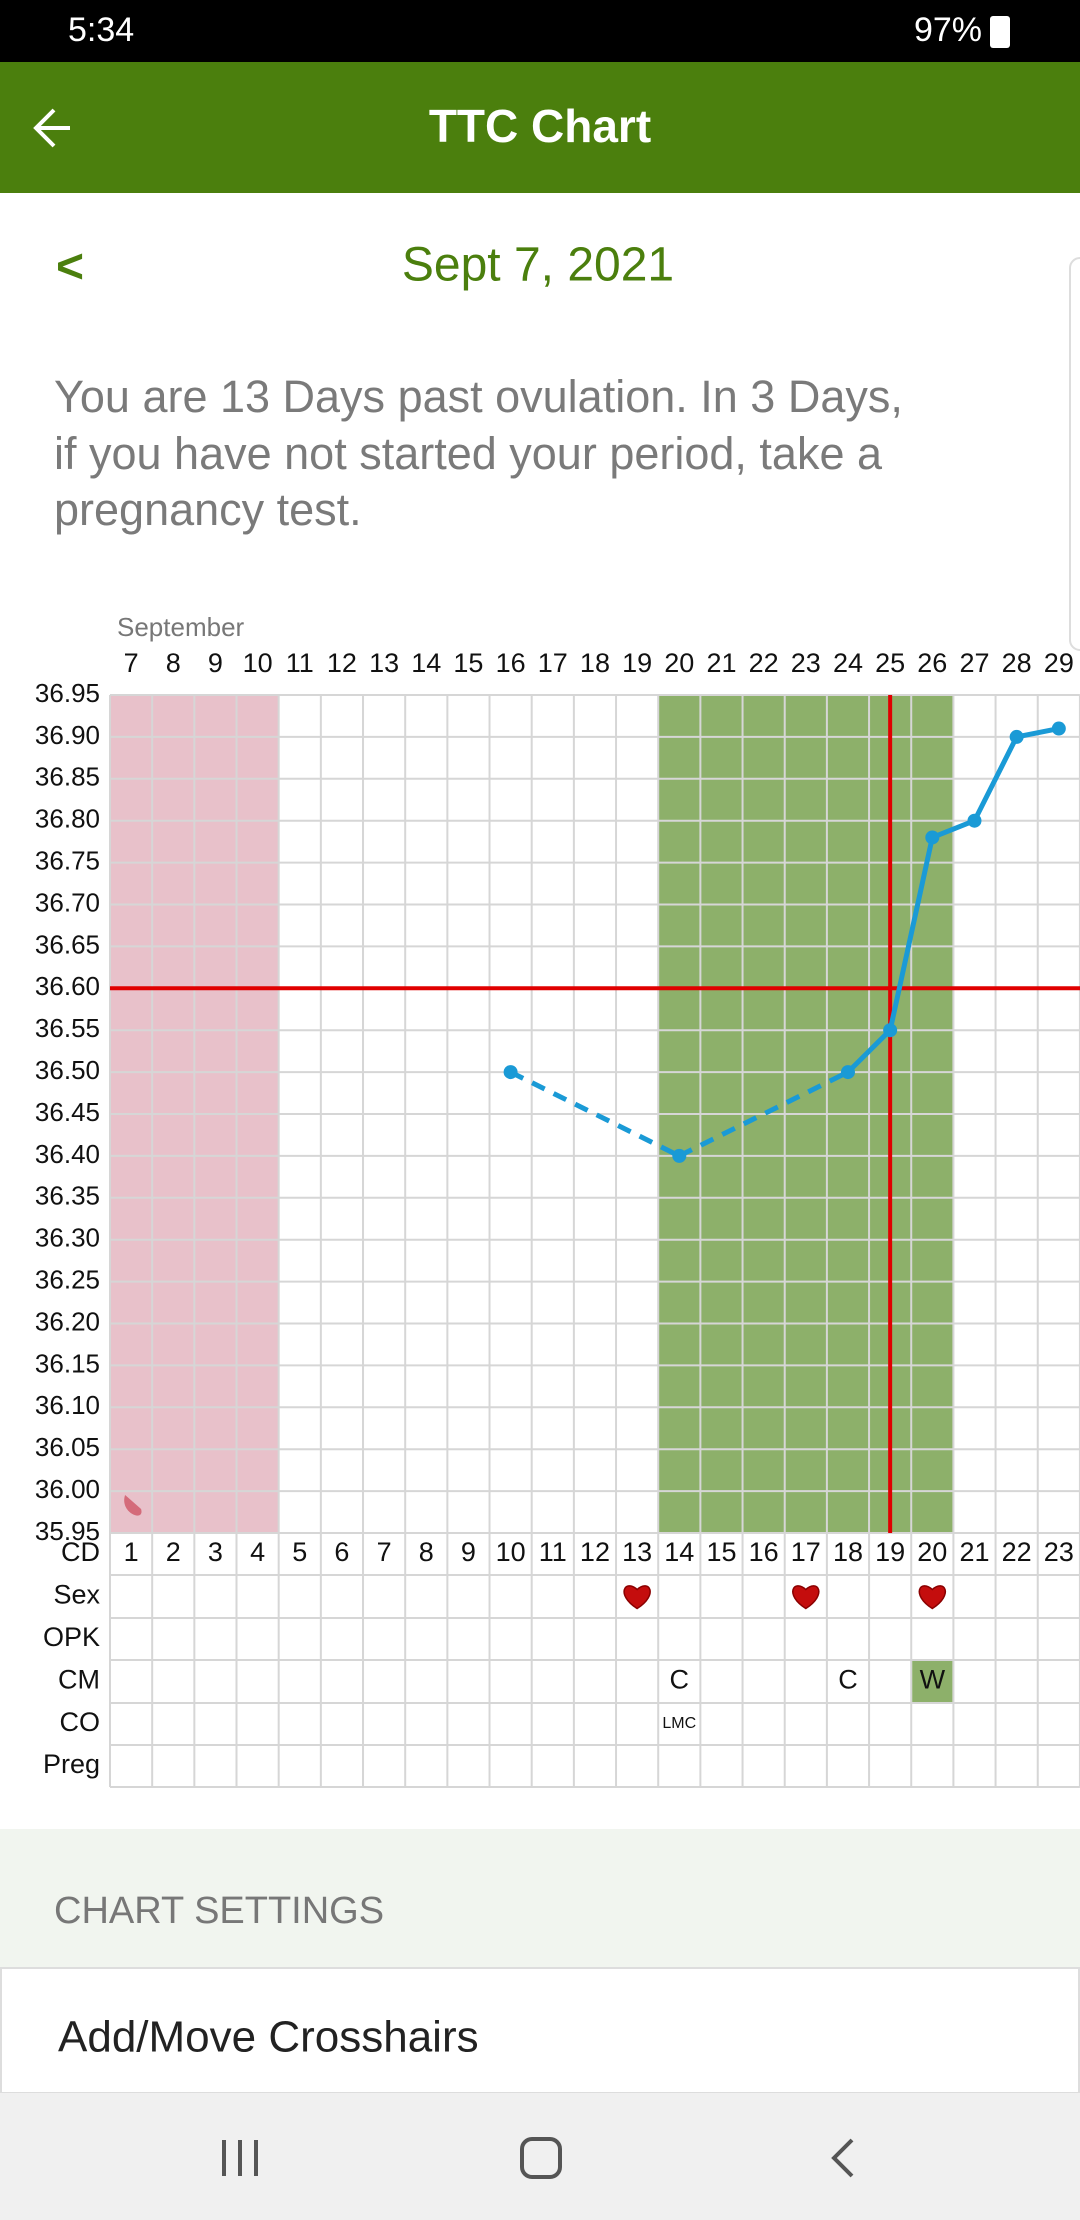  What do you see at coordinates (67, 1028) in the screenshot?
I see `y-tick-label: 36.55` at bounding box center [67, 1028].